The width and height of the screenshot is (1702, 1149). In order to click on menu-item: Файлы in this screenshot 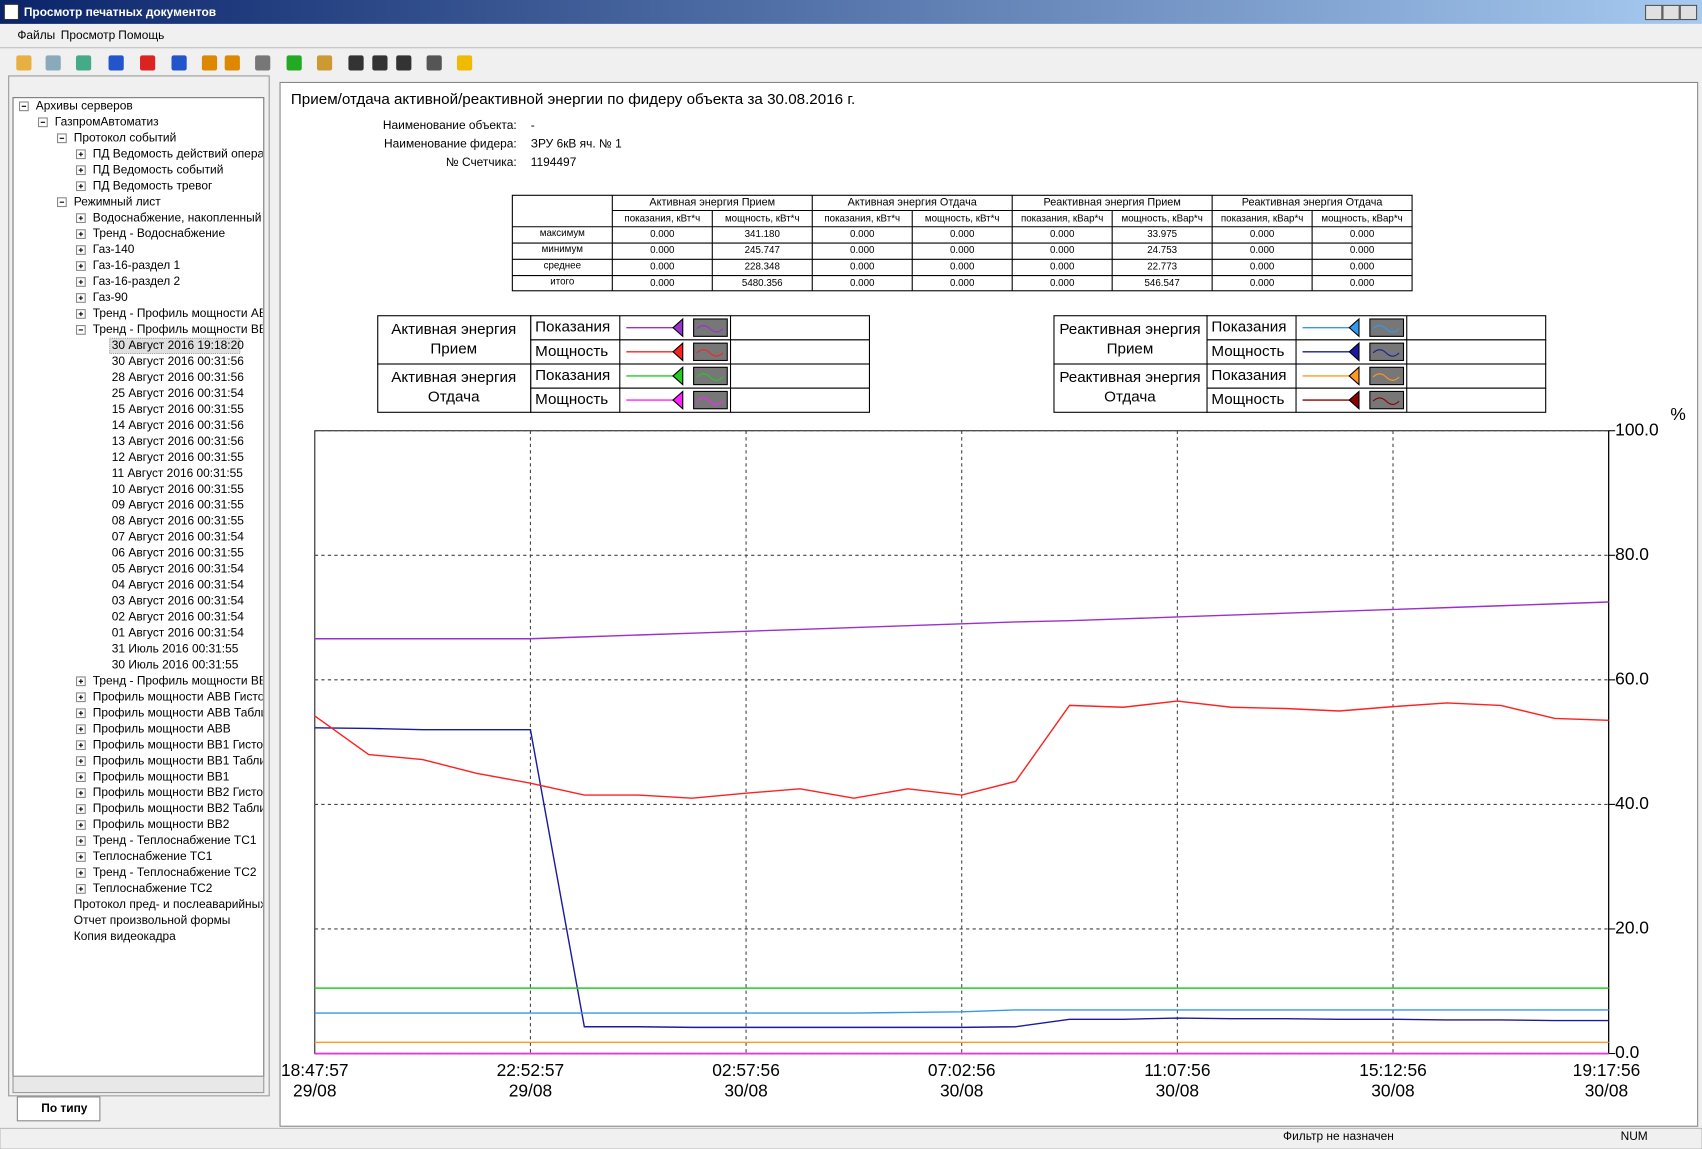, I will do `click(36, 35)`.